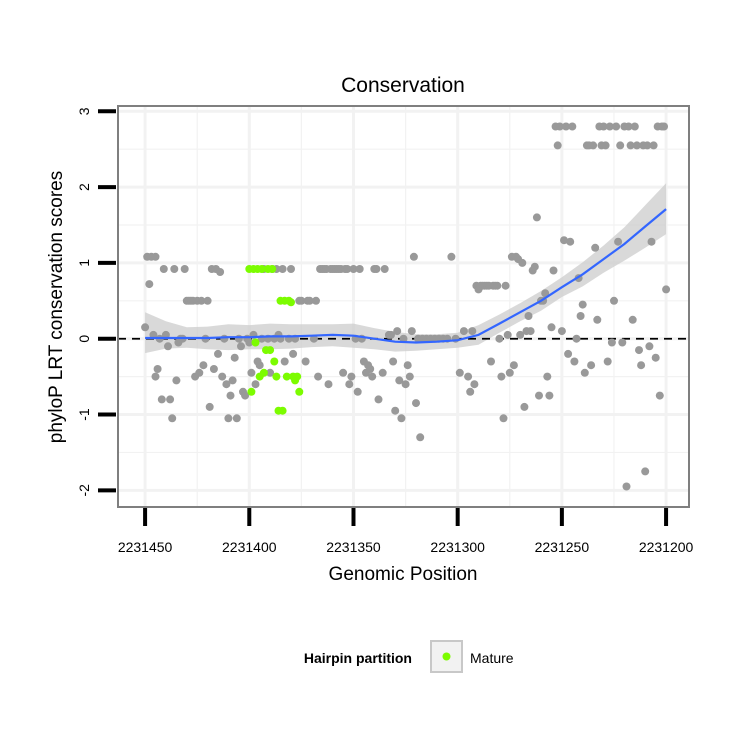 The width and height of the screenshot is (750, 750). I want to click on y-tick-label: -2, so click(84, 490).